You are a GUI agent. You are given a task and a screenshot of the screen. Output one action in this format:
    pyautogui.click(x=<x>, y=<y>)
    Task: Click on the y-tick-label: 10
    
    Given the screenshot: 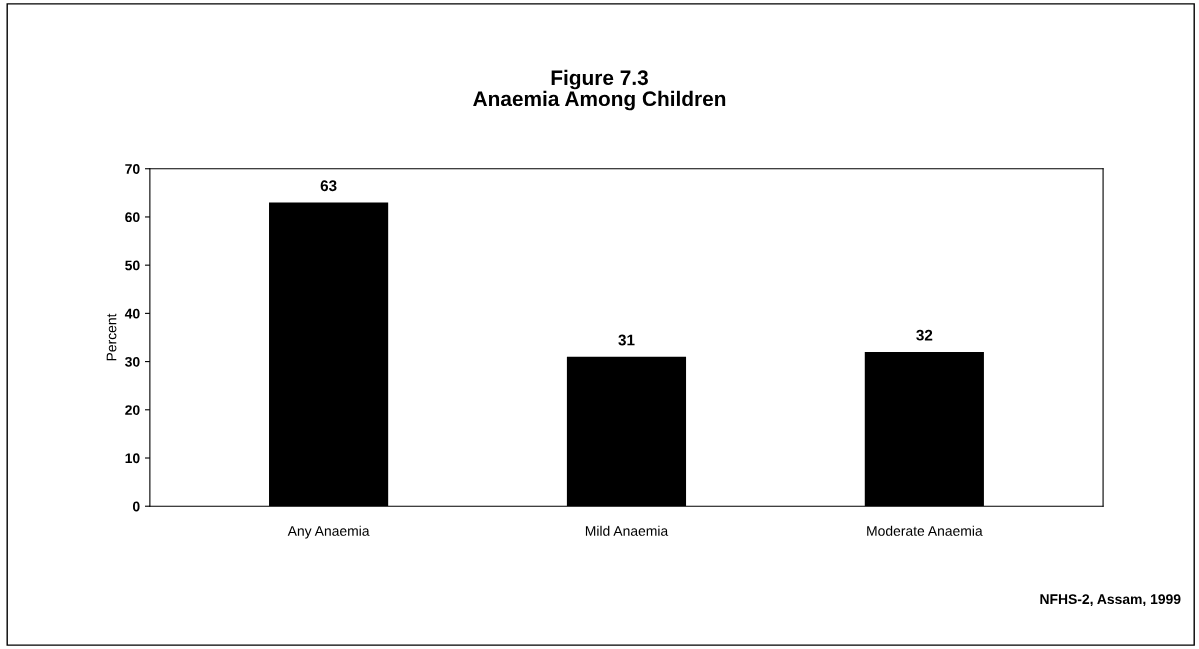 What is the action you would take?
    pyautogui.click(x=132, y=458)
    